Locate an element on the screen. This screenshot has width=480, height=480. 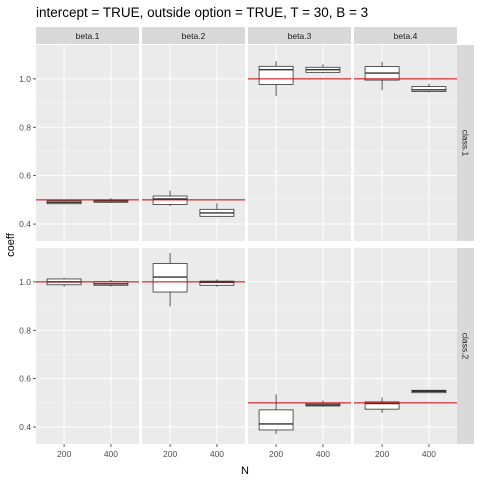
column-strip-label: beta.3 is located at coordinates (300, 36).